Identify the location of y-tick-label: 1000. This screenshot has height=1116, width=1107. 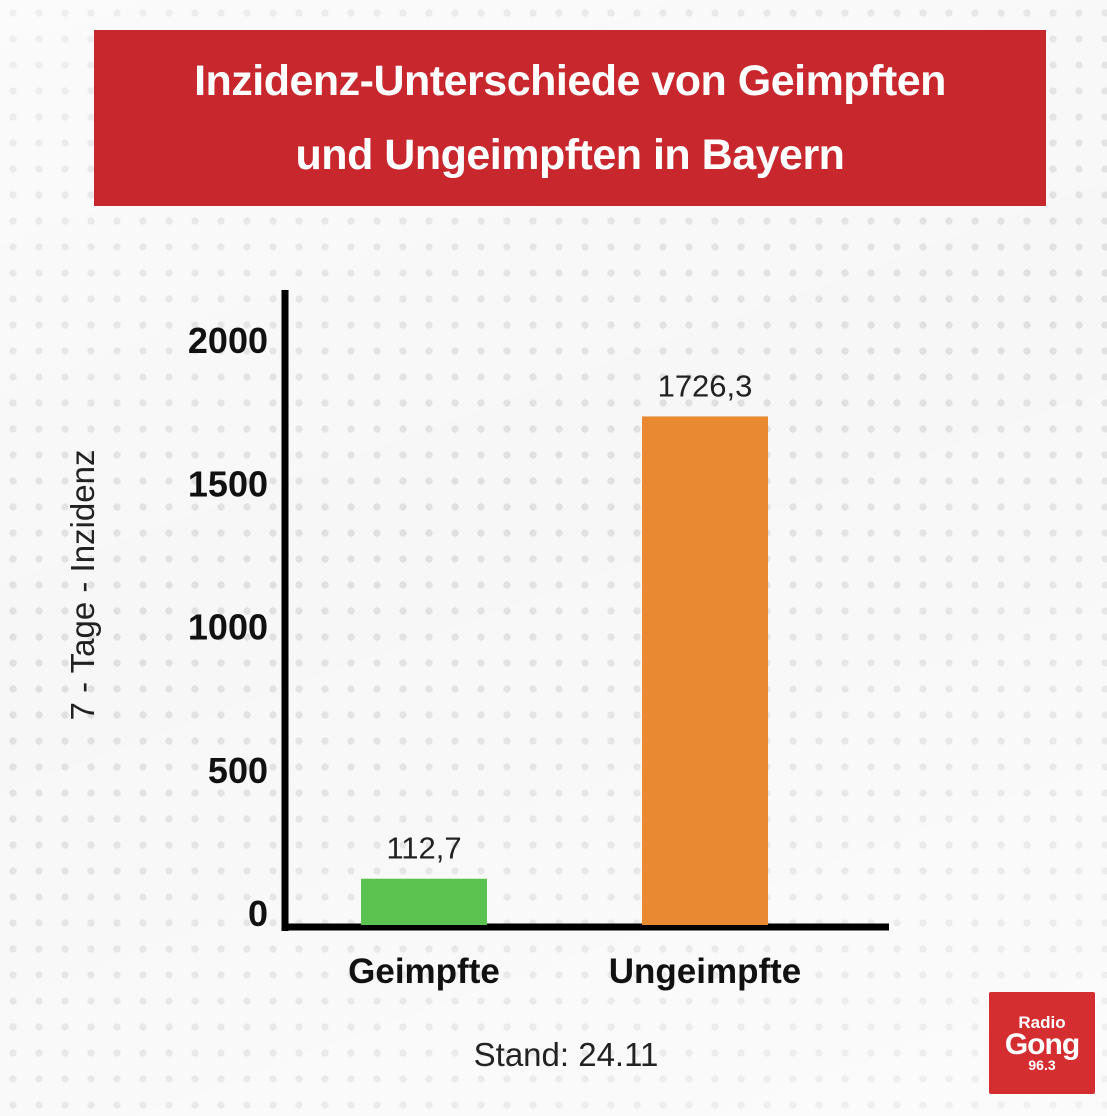
(228, 627).